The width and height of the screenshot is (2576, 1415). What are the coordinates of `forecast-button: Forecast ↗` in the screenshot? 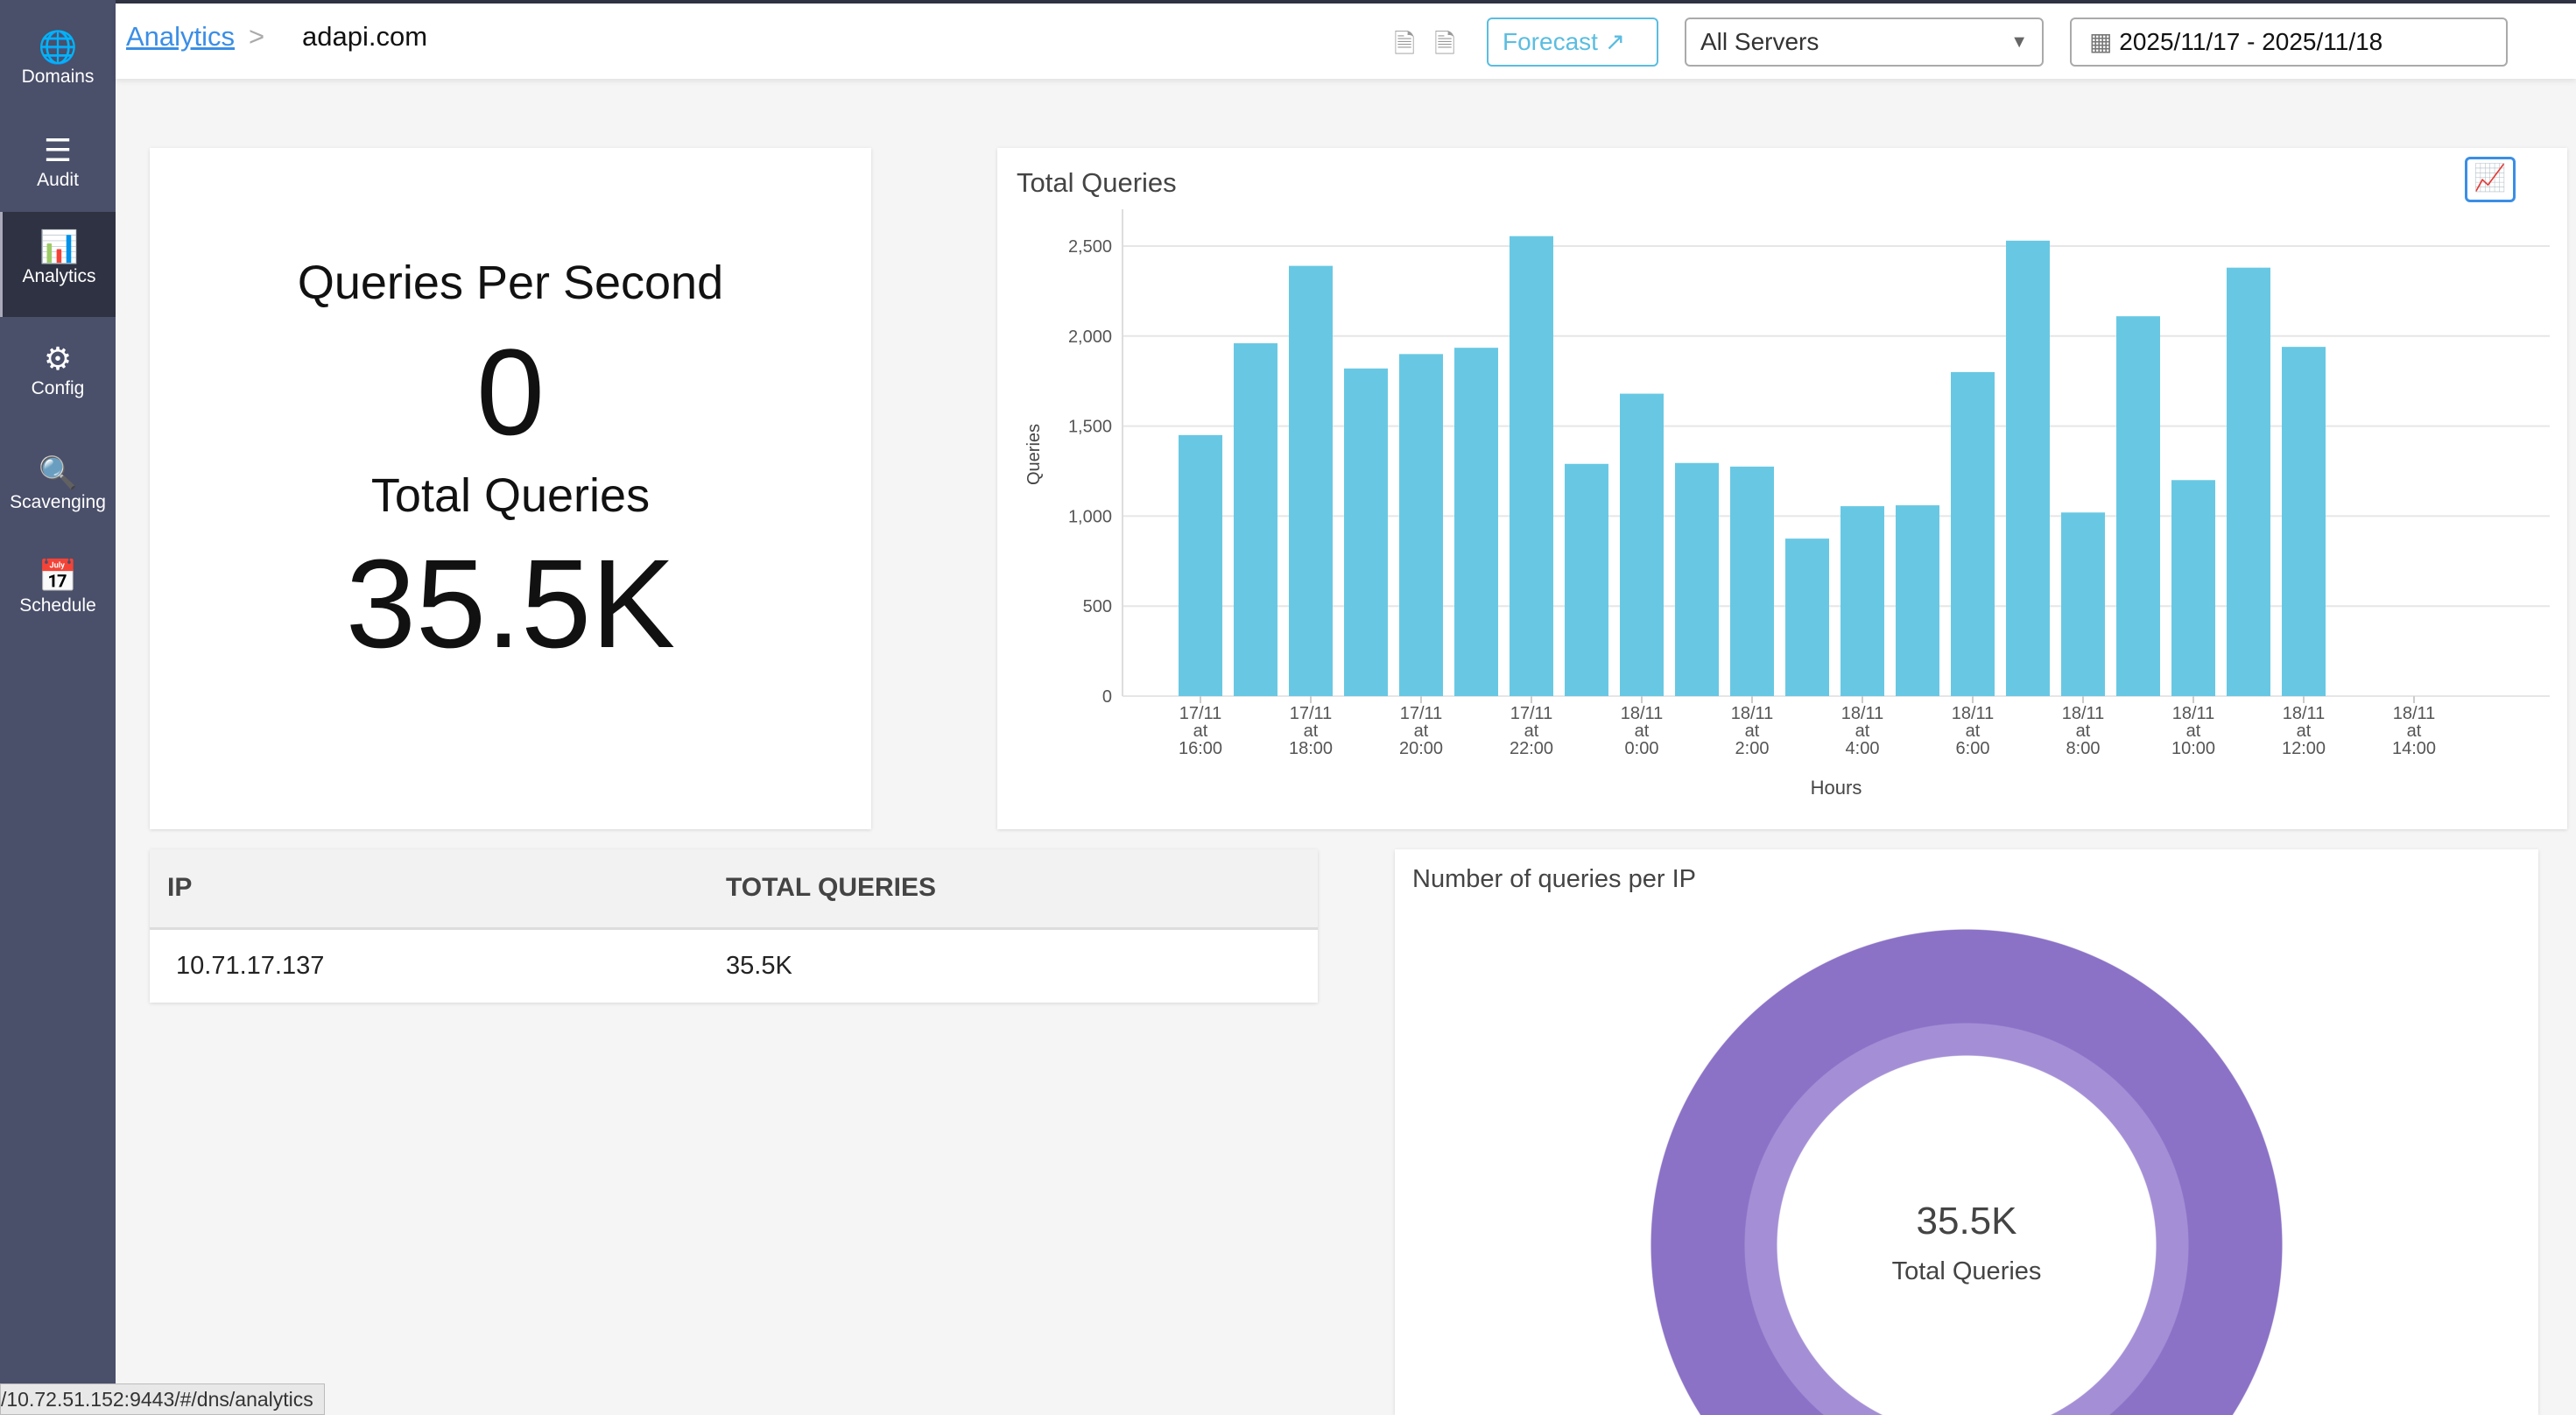 It's located at (1572, 42).